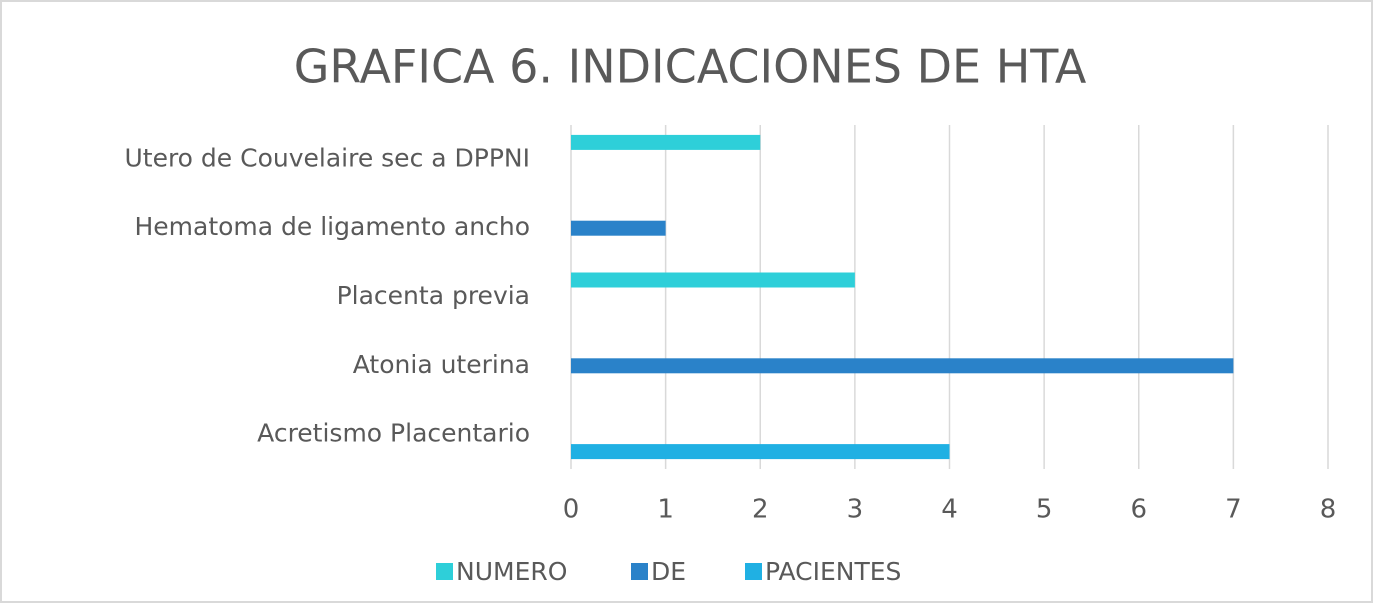 This screenshot has height=603, width=1373. I want to click on x-tick-label: 4, so click(949, 510).